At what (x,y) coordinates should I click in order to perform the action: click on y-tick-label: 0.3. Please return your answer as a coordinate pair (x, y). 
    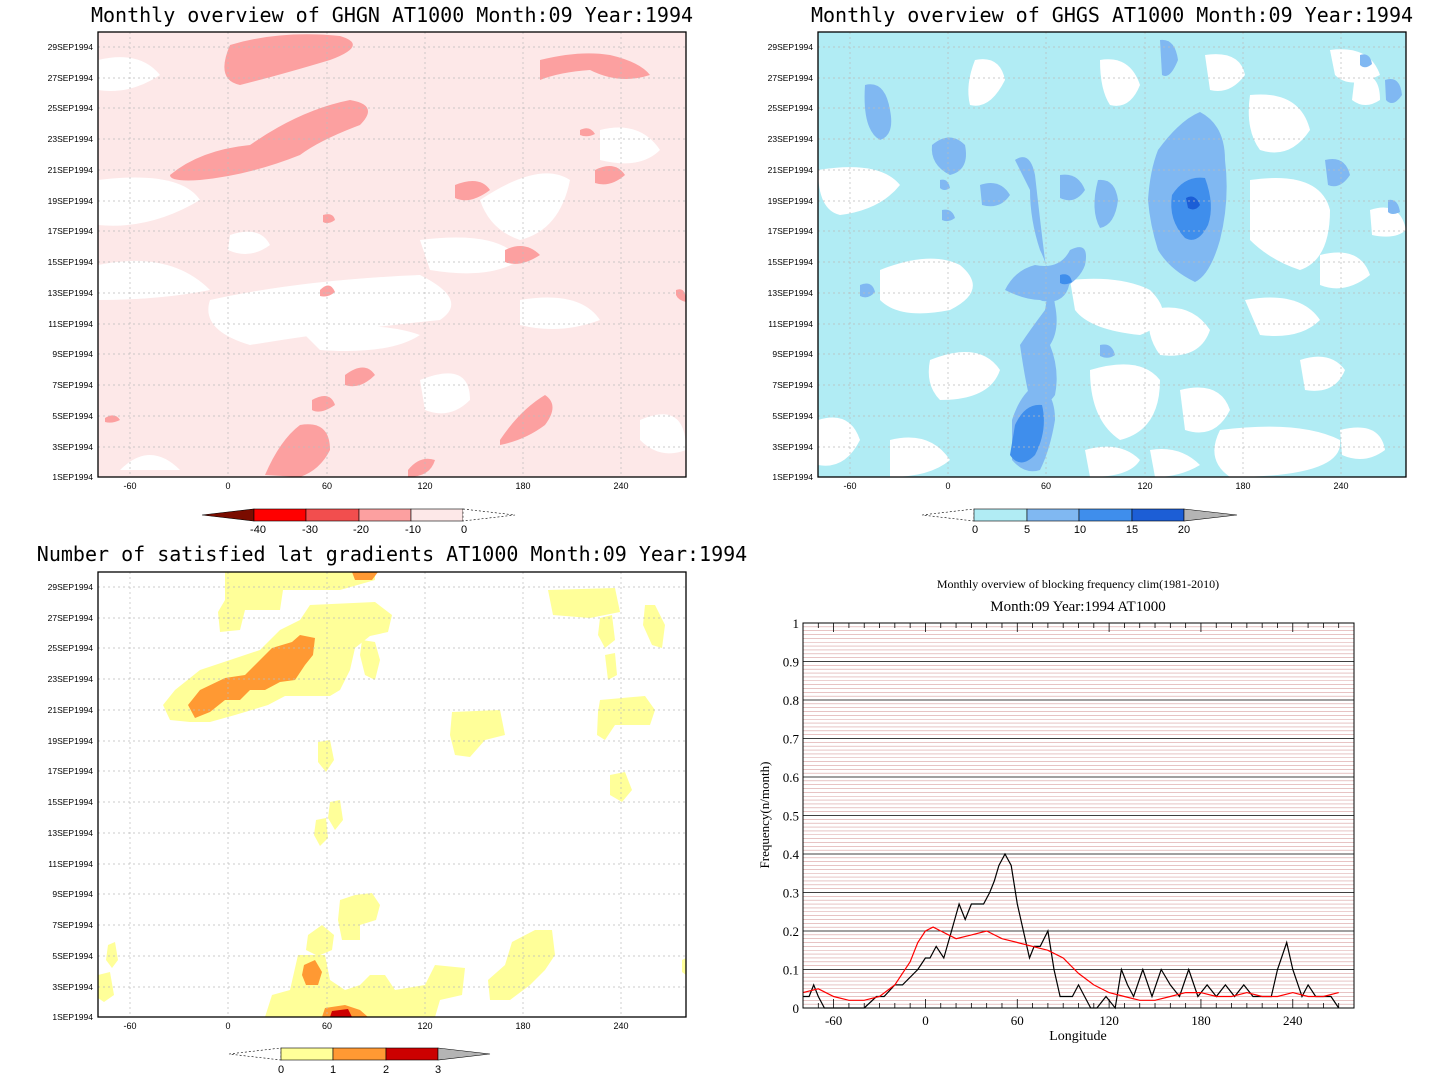
    Looking at the image, I should click on (791, 893).